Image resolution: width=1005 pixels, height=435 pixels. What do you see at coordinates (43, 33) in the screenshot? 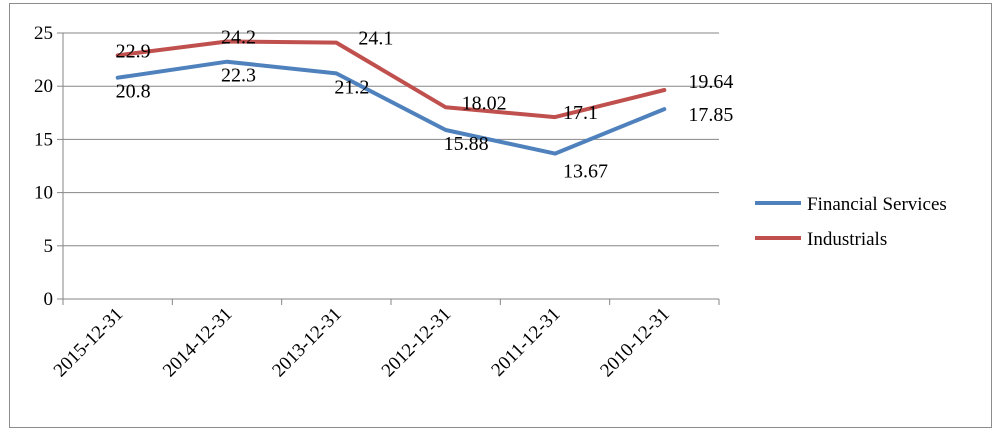
I see `y-tick-label: 25` at bounding box center [43, 33].